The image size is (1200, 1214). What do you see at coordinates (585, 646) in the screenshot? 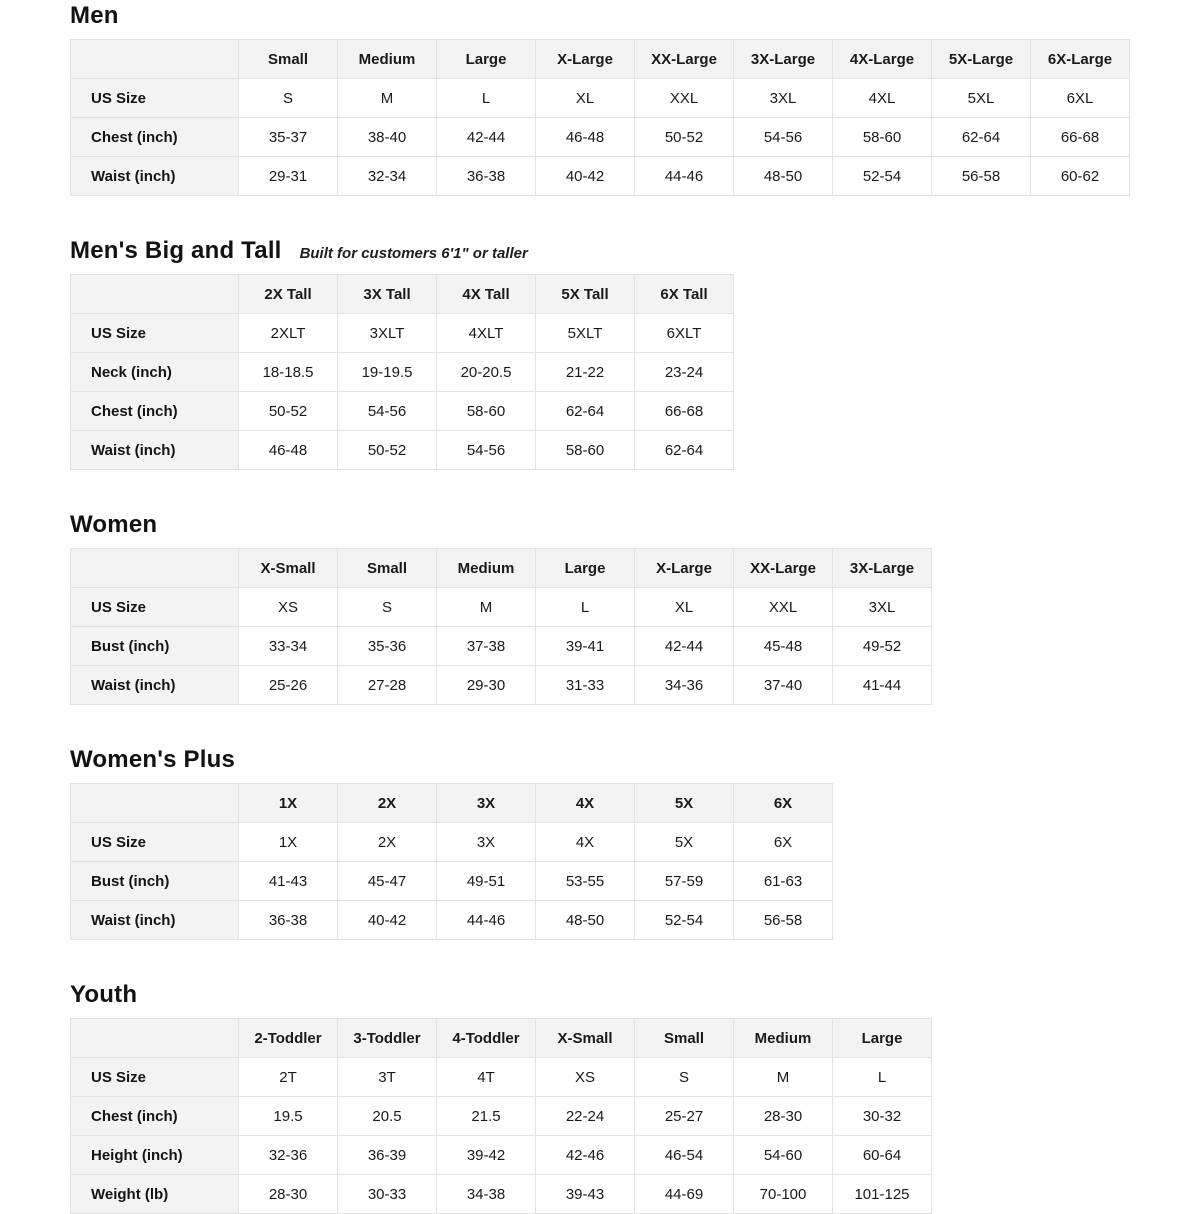
I see `cell-value: 39-41` at bounding box center [585, 646].